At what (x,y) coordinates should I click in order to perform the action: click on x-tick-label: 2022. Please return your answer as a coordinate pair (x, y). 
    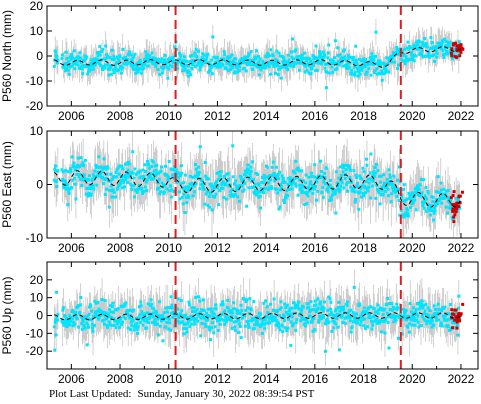
    Looking at the image, I should click on (461, 379).